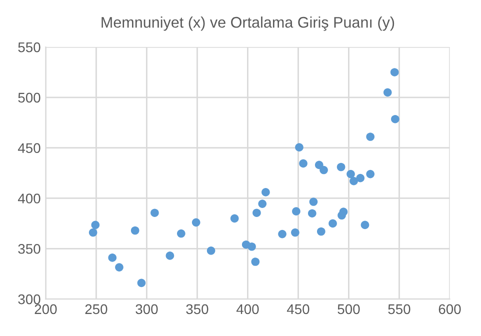  Describe the element at coordinates (29, 47) in the screenshot. I see `y-tick-label: 550` at that location.